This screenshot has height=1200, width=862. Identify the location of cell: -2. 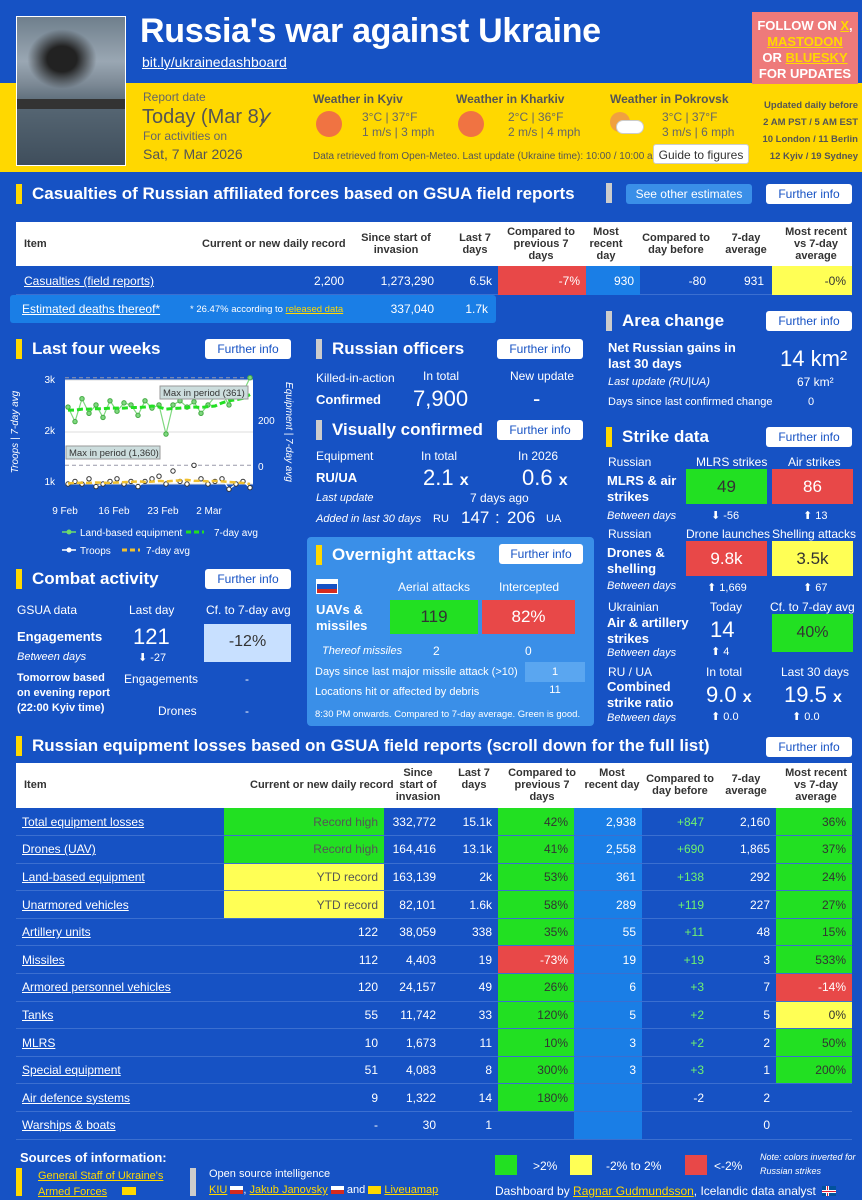
(676, 1098).